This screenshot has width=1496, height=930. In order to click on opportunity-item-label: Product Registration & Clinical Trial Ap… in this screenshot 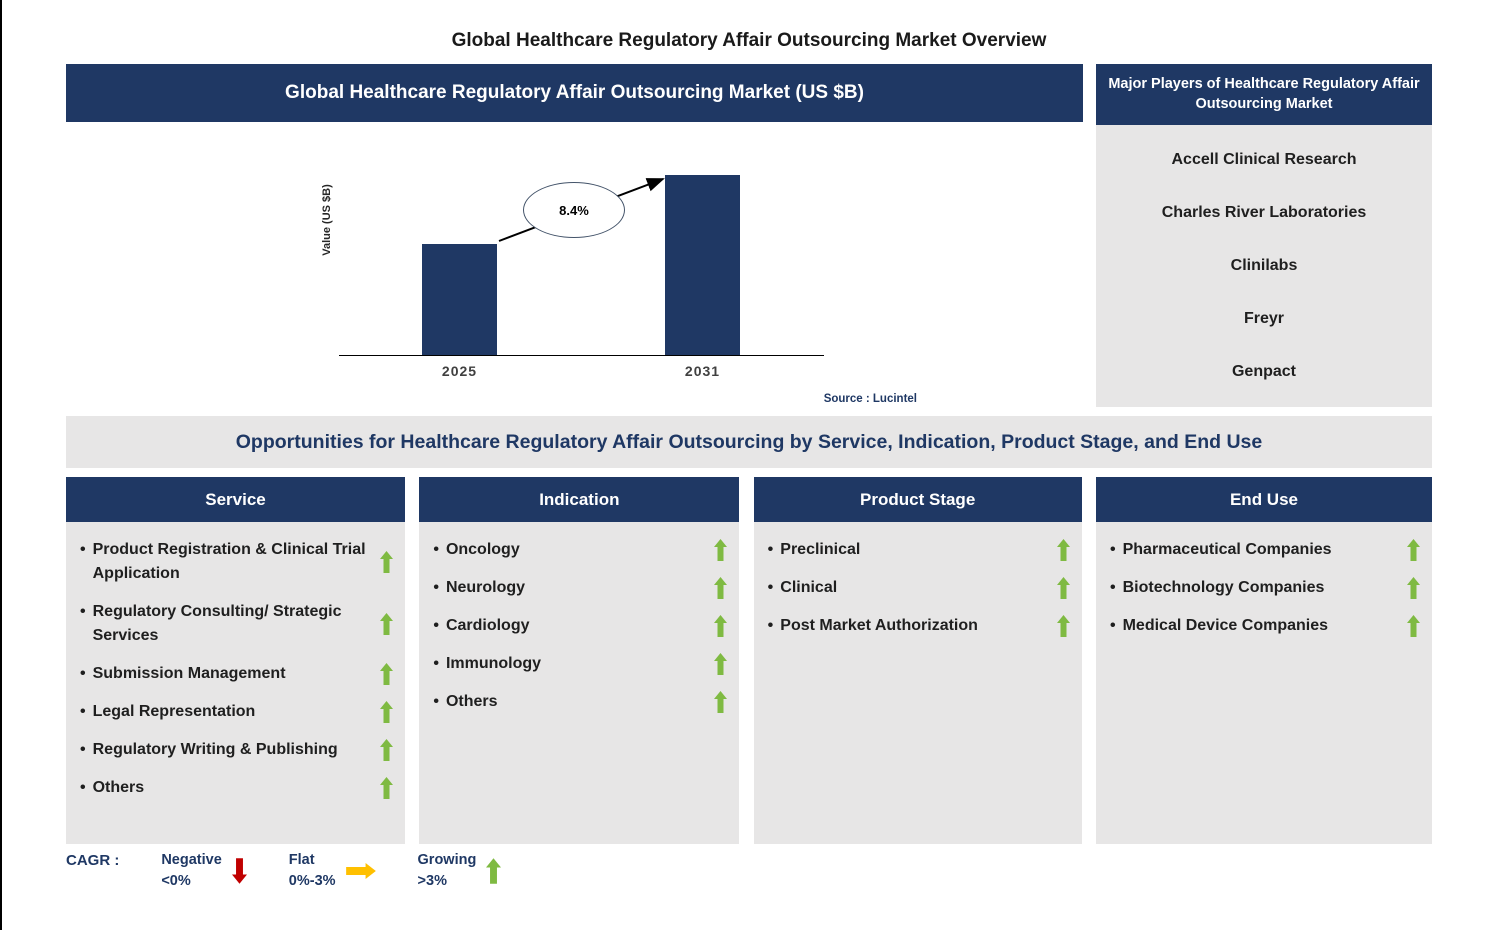, I will do `click(229, 561)`.